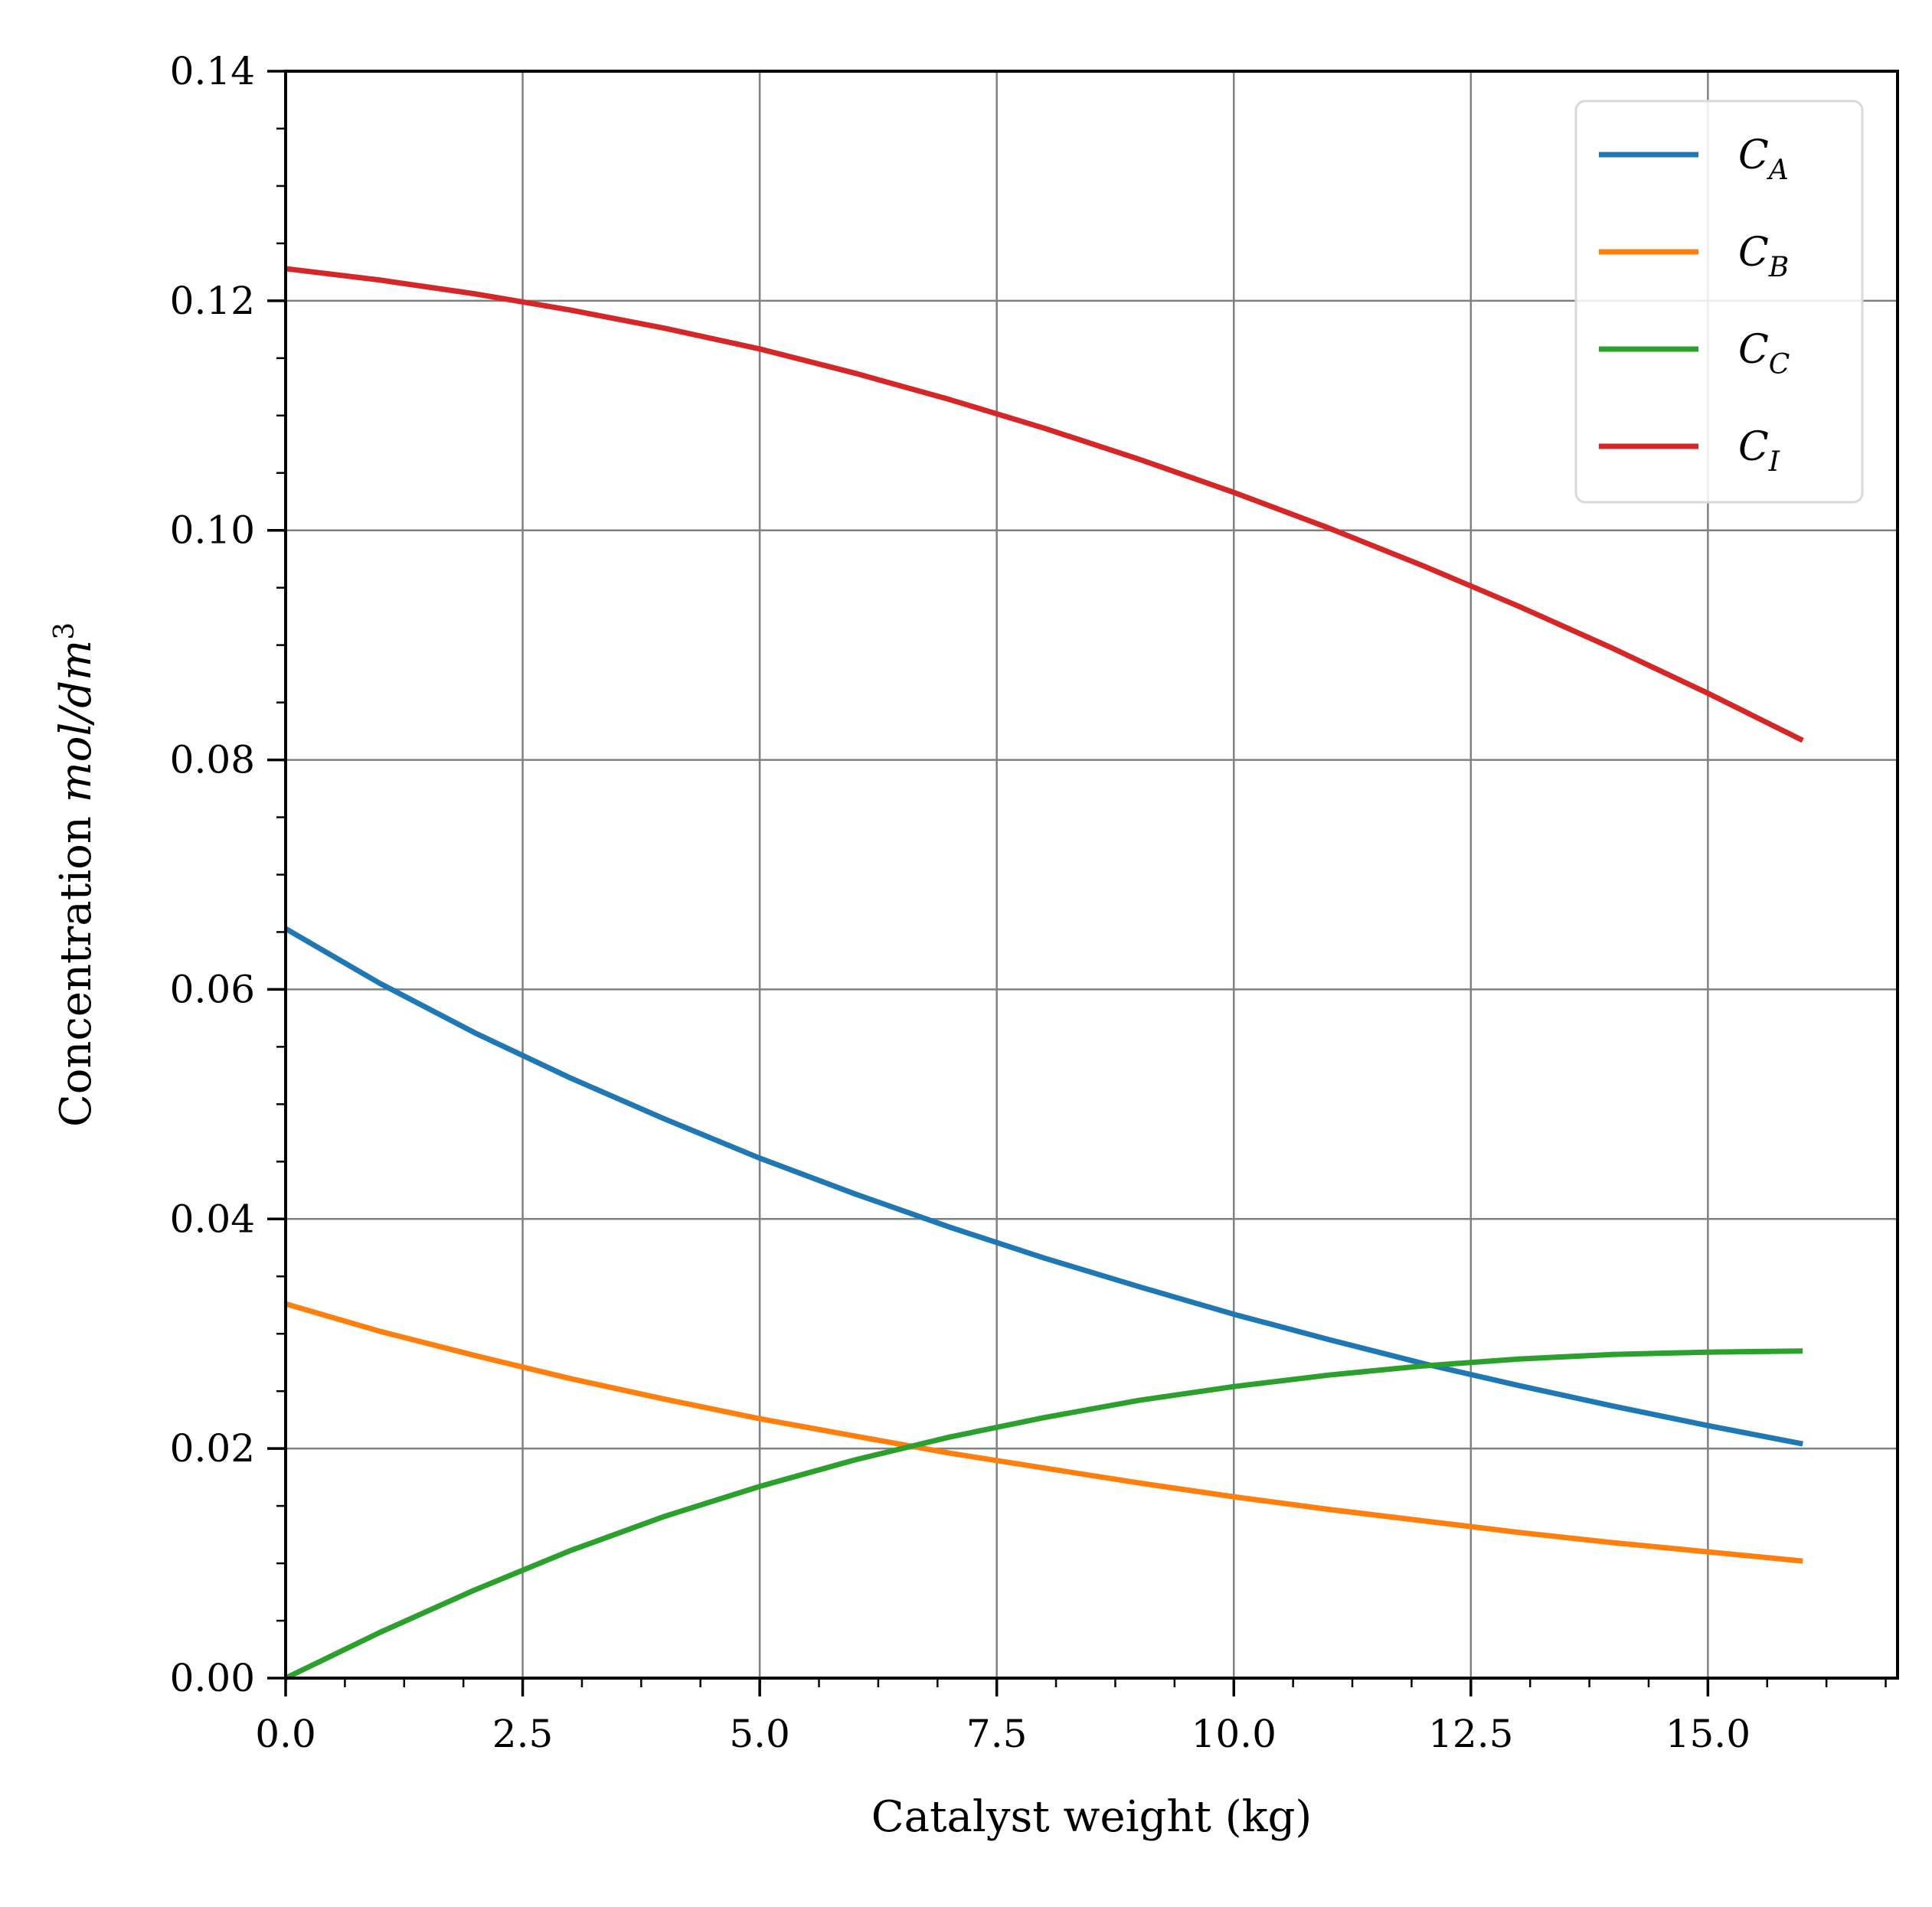  What do you see at coordinates (212, 1678) in the screenshot?
I see `y-tick-label: 0.00` at bounding box center [212, 1678].